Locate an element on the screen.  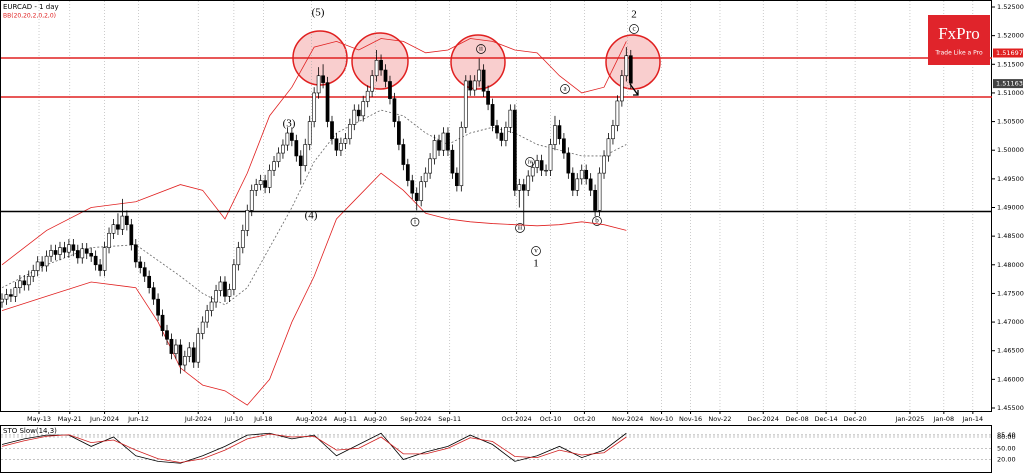
wave-label: (3) is located at coordinates (289, 124).